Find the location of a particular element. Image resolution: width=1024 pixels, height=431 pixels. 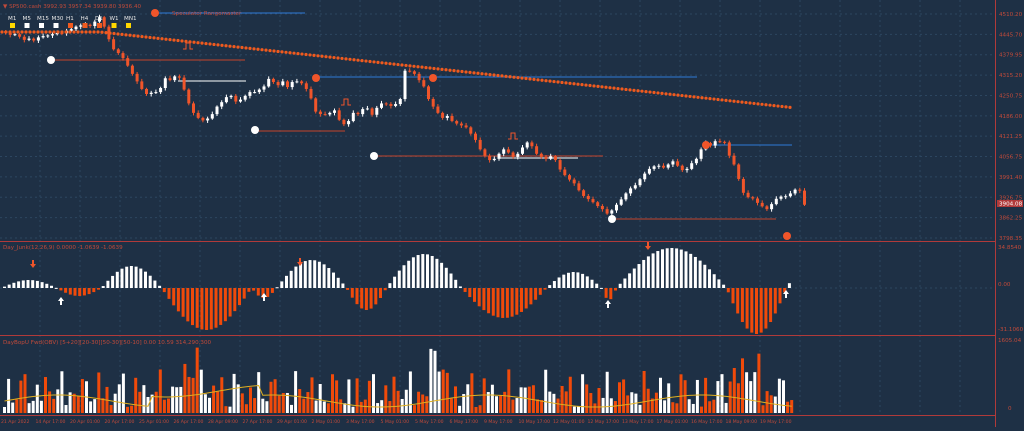

timeframe-button: H1 is located at coordinates (70, 19).